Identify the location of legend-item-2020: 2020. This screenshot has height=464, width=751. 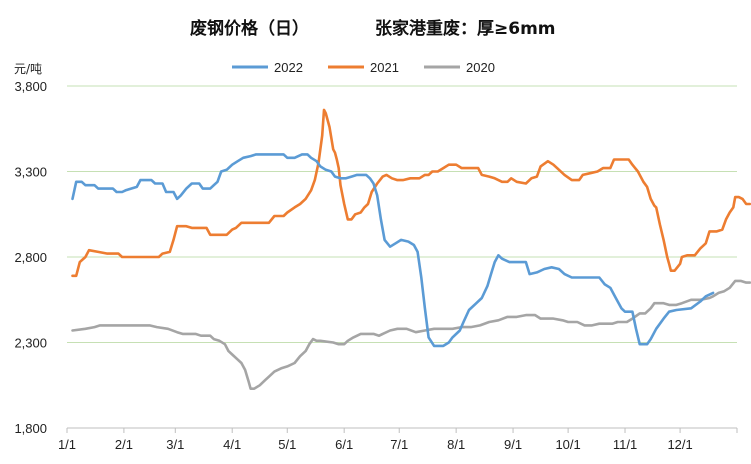
(459, 67).